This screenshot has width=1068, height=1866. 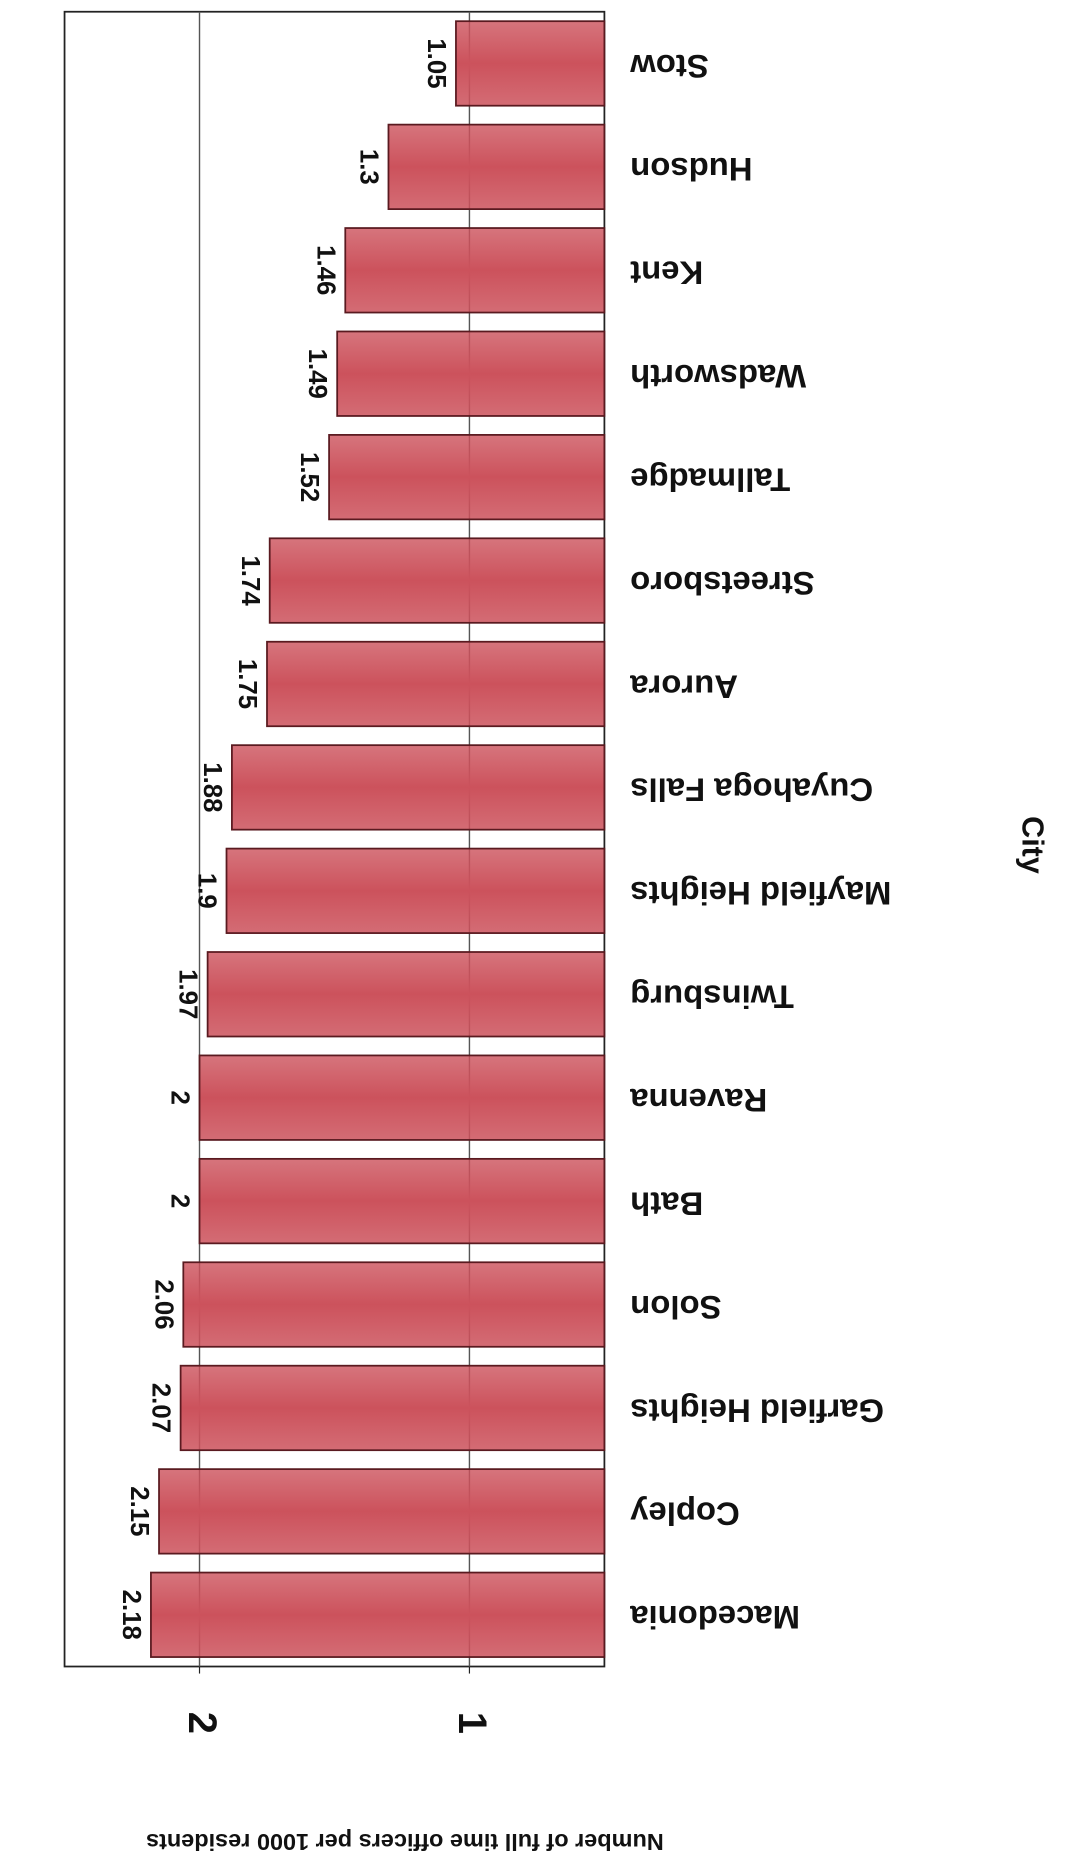 I want to click on category-label: Kent, so click(x=666, y=273).